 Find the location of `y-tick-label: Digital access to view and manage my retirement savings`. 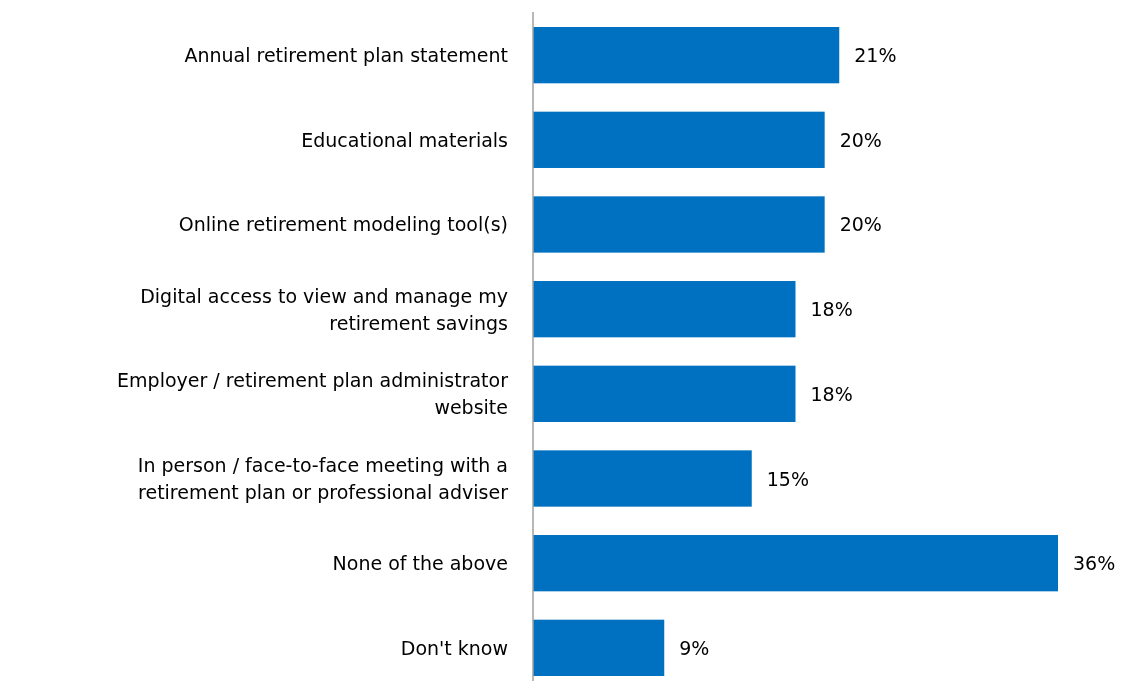

y-tick-label: Digital access to view and manage my retirement savings is located at coordinates (324, 309).